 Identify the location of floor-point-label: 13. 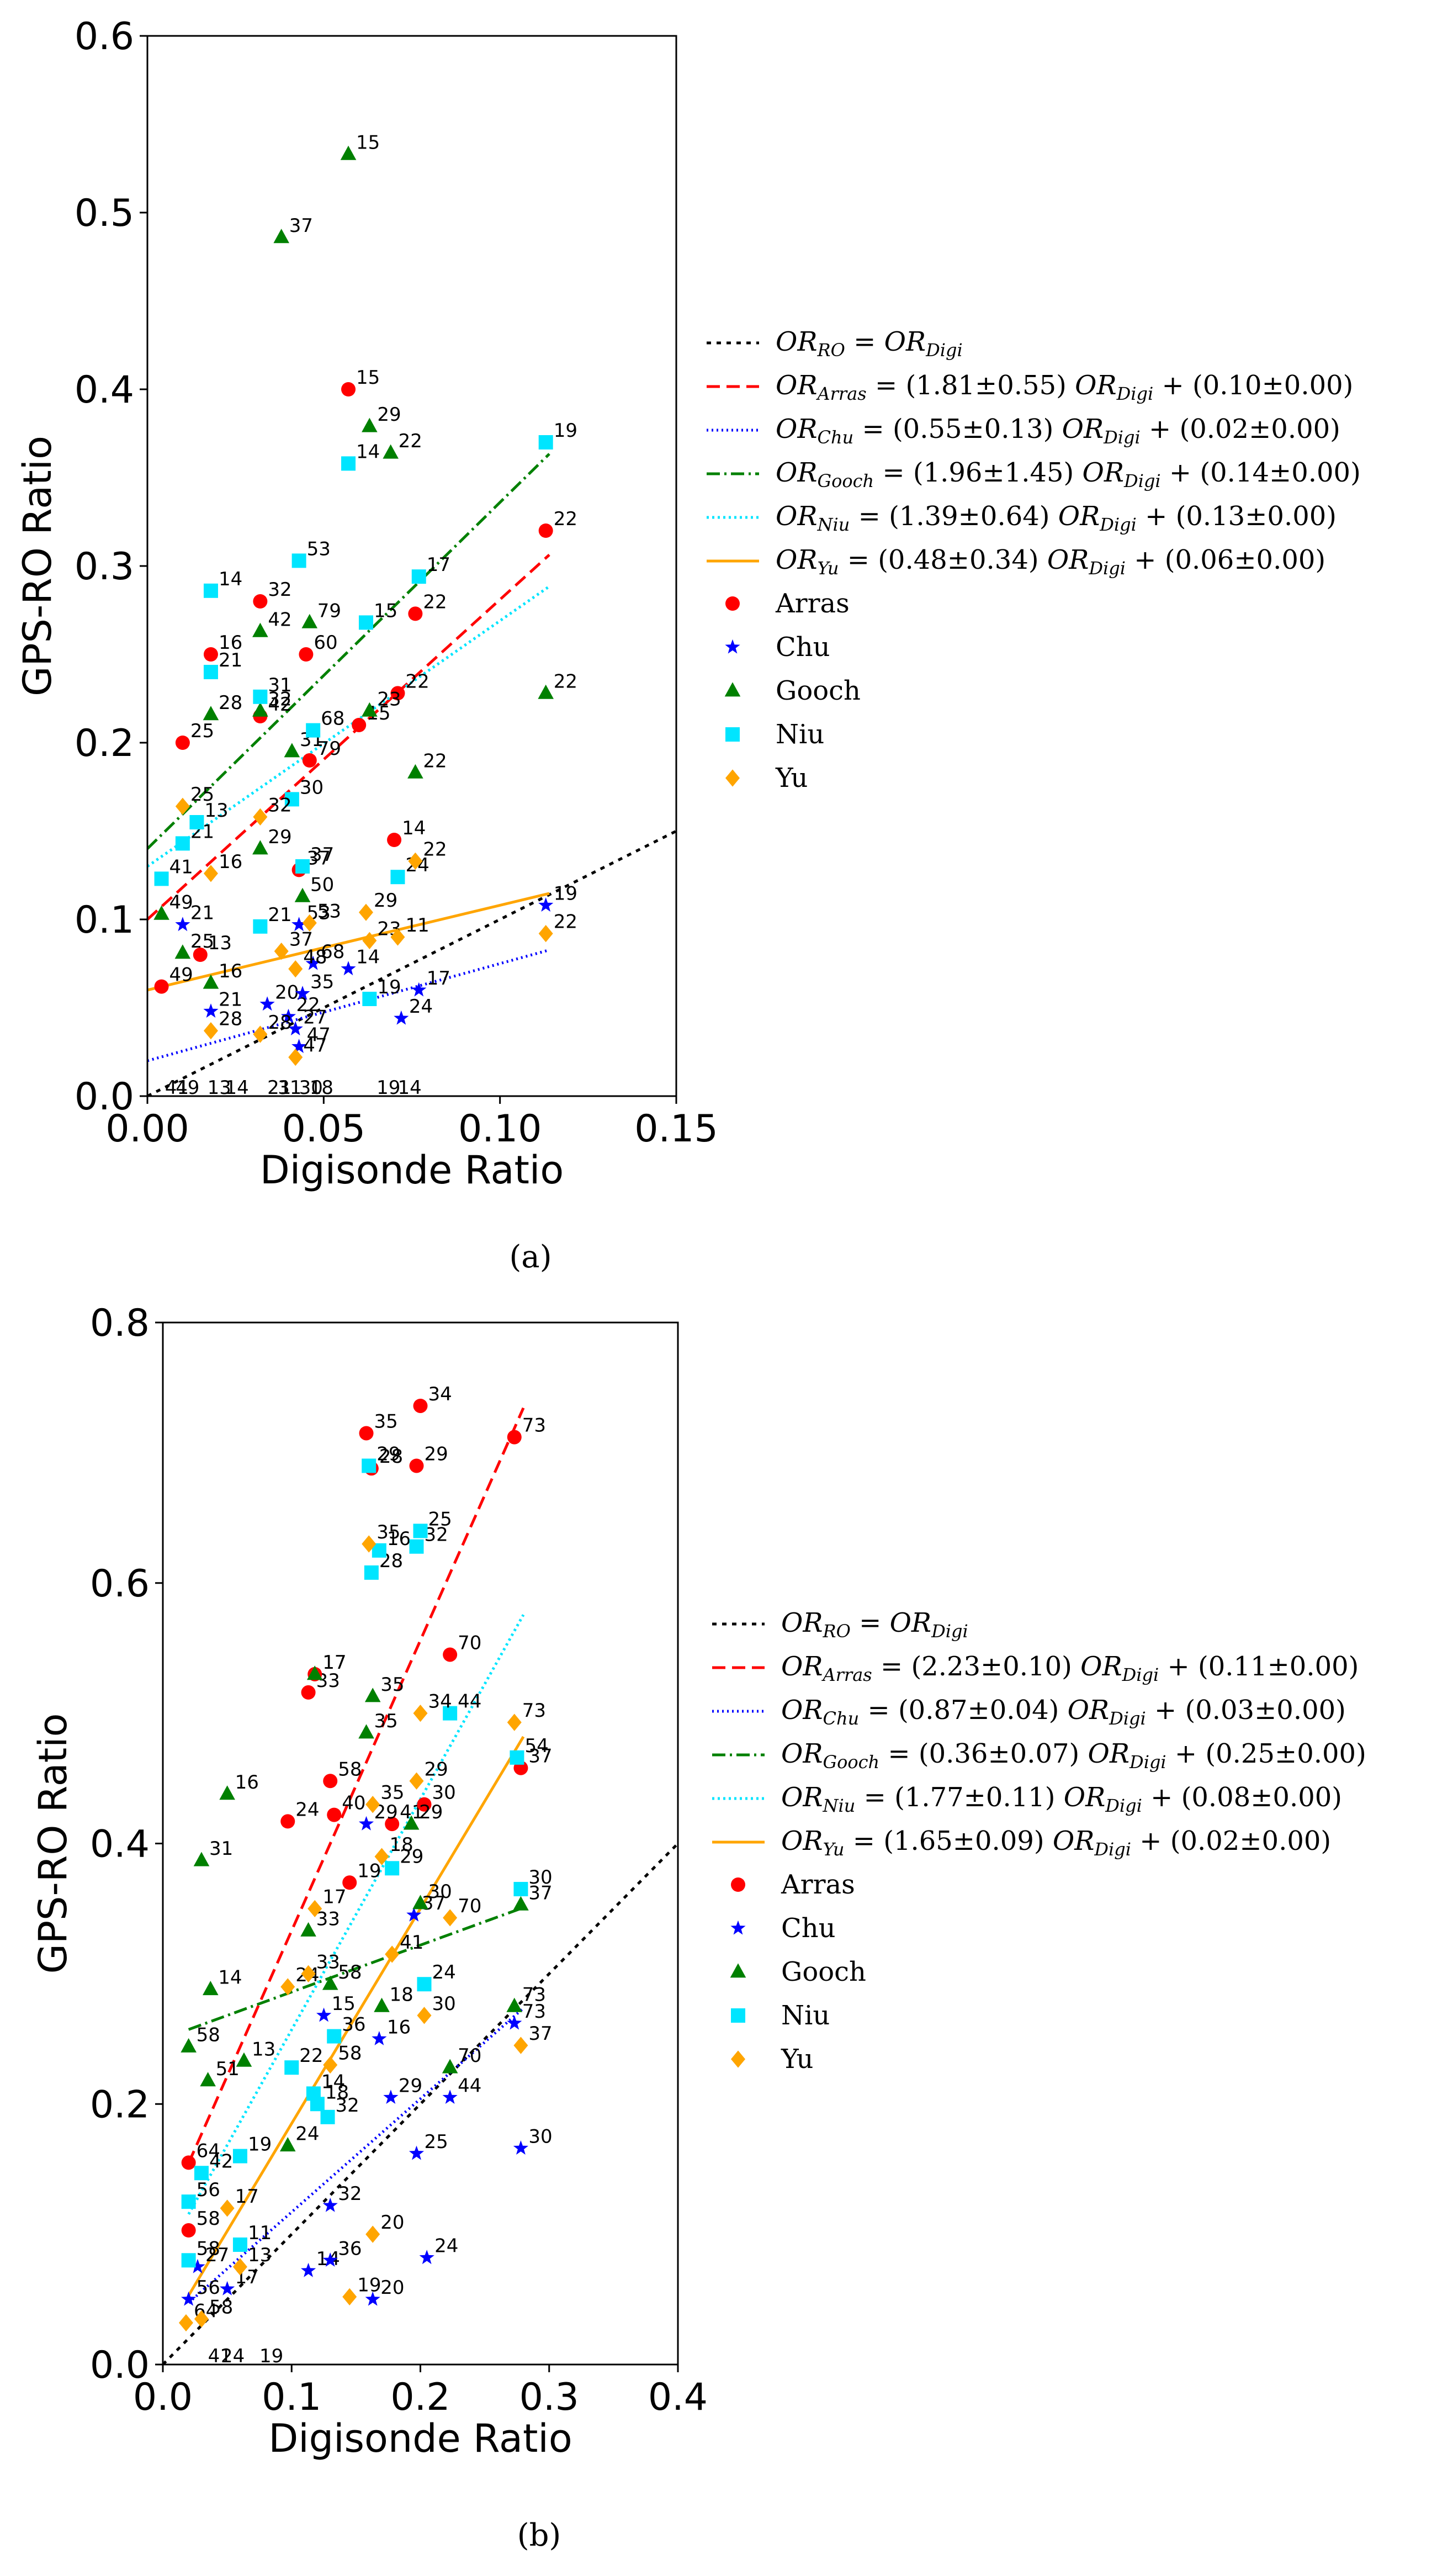
(219, 1088).